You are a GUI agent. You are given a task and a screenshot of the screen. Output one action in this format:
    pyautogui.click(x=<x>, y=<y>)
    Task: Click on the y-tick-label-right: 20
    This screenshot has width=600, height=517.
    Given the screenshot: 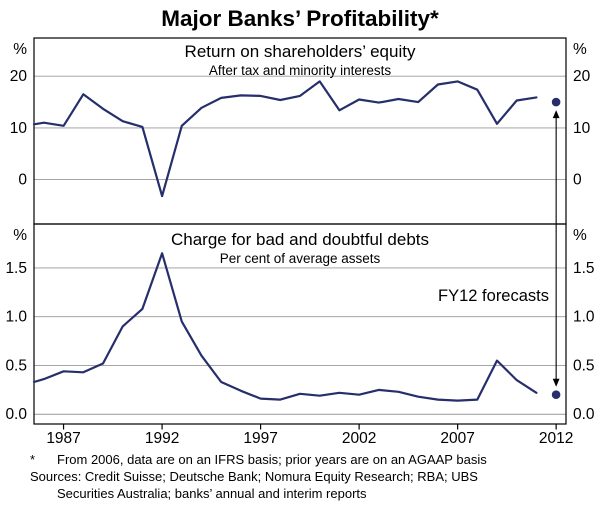 What is the action you would take?
    pyautogui.click(x=582, y=76)
    